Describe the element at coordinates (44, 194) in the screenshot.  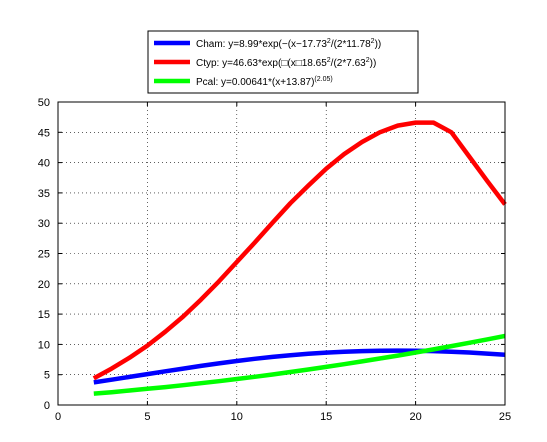
I see `y-tick-label-7: 35` at that location.